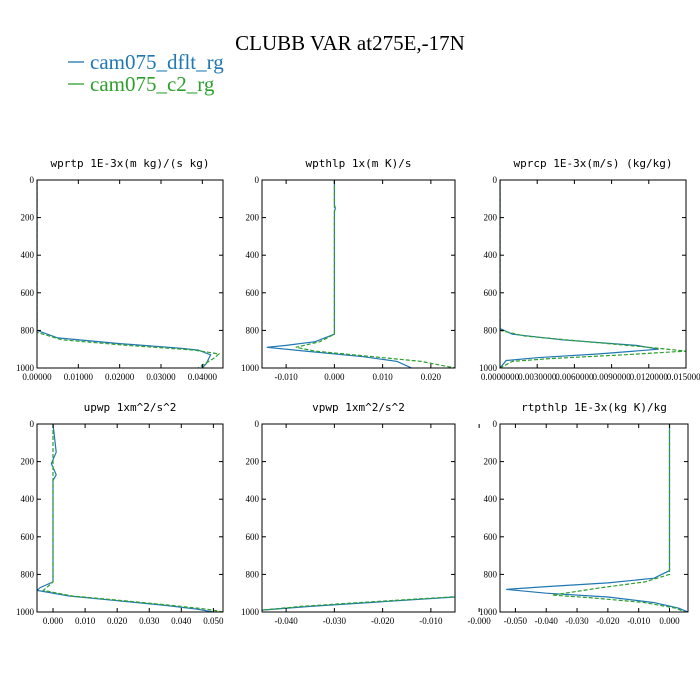  Describe the element at coordinates (358, 407) in the screenshot. I see `panel-title: vpwp 1xm^2/s^2` at that location.